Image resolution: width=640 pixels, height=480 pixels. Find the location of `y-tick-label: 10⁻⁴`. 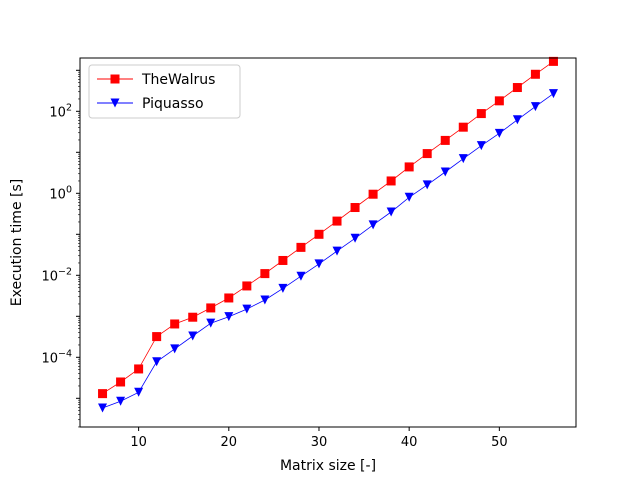

y-tick-label: 10⁻⁴ is located at coordinates (56, 357).